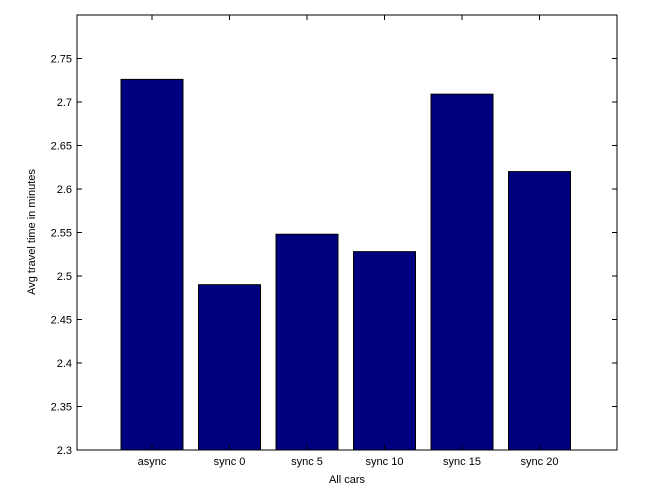 This screenshot has width=671, height=496. I want to click on y-tick-label: 2.75, so click(61, 60).